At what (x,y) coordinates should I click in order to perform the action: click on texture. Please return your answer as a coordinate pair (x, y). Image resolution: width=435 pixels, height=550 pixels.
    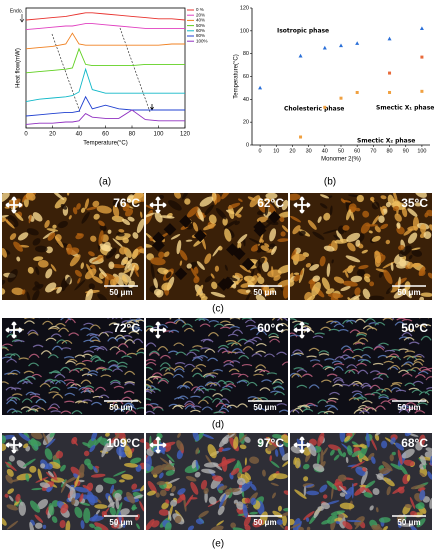
    Looking at the image, I should click on (73, 481).